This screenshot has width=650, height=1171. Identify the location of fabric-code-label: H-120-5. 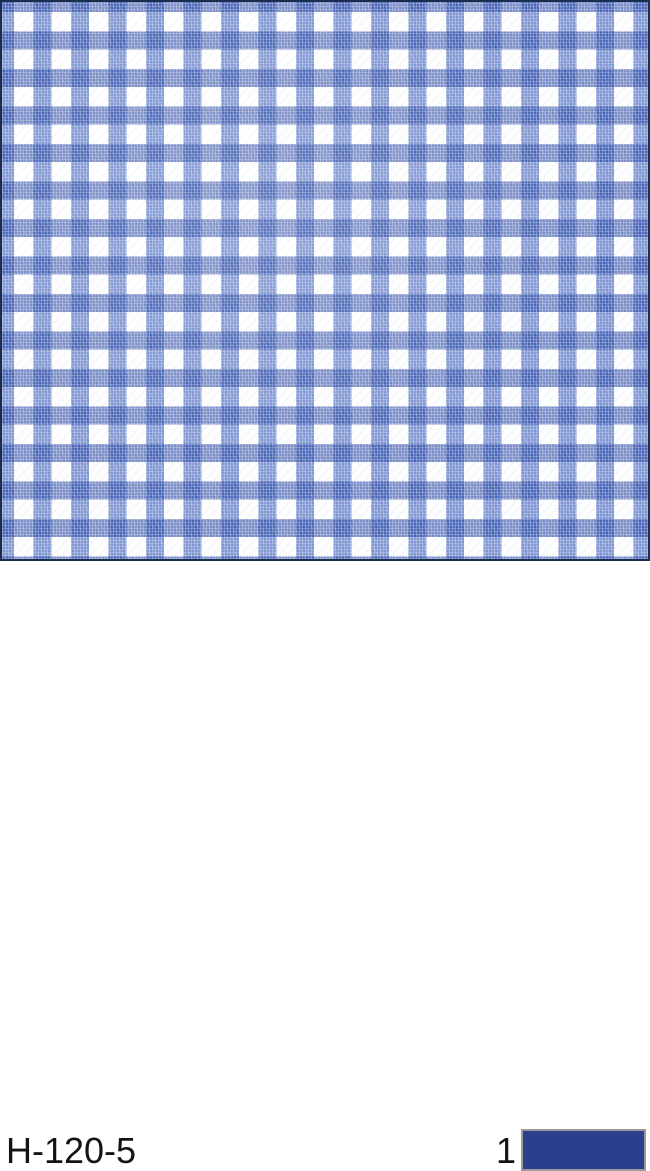
(71, 1150).